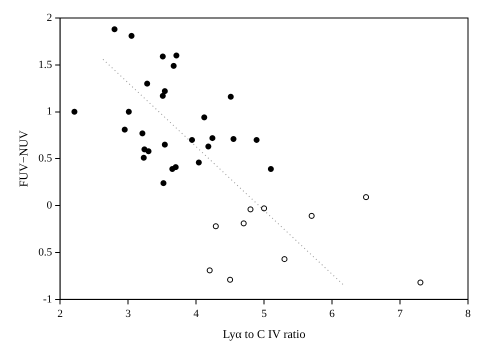 This screenshot has height=359, width=496. I want to click on x-tick-label: 4, so click(196, 314).